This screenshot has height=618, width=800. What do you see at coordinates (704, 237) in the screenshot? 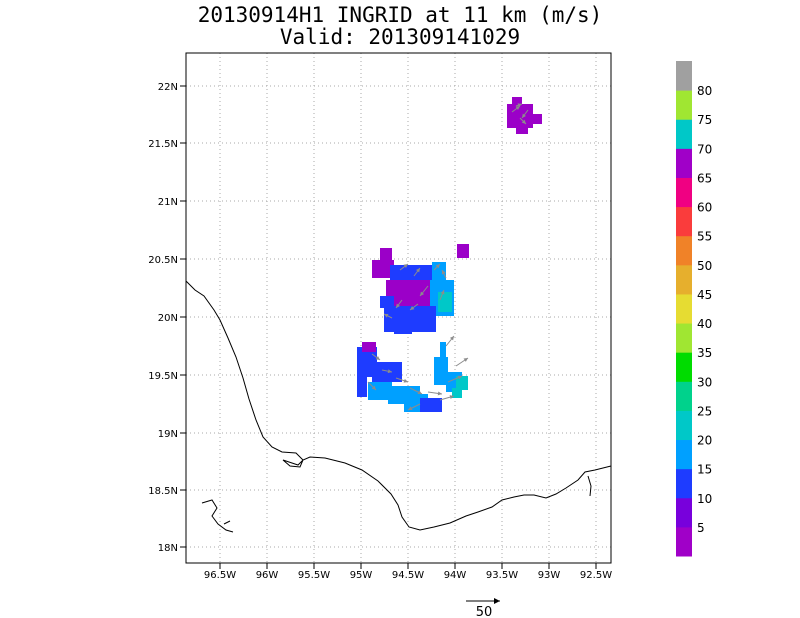
I see `colorbar-label: 55` at bounding box center [704, 237].